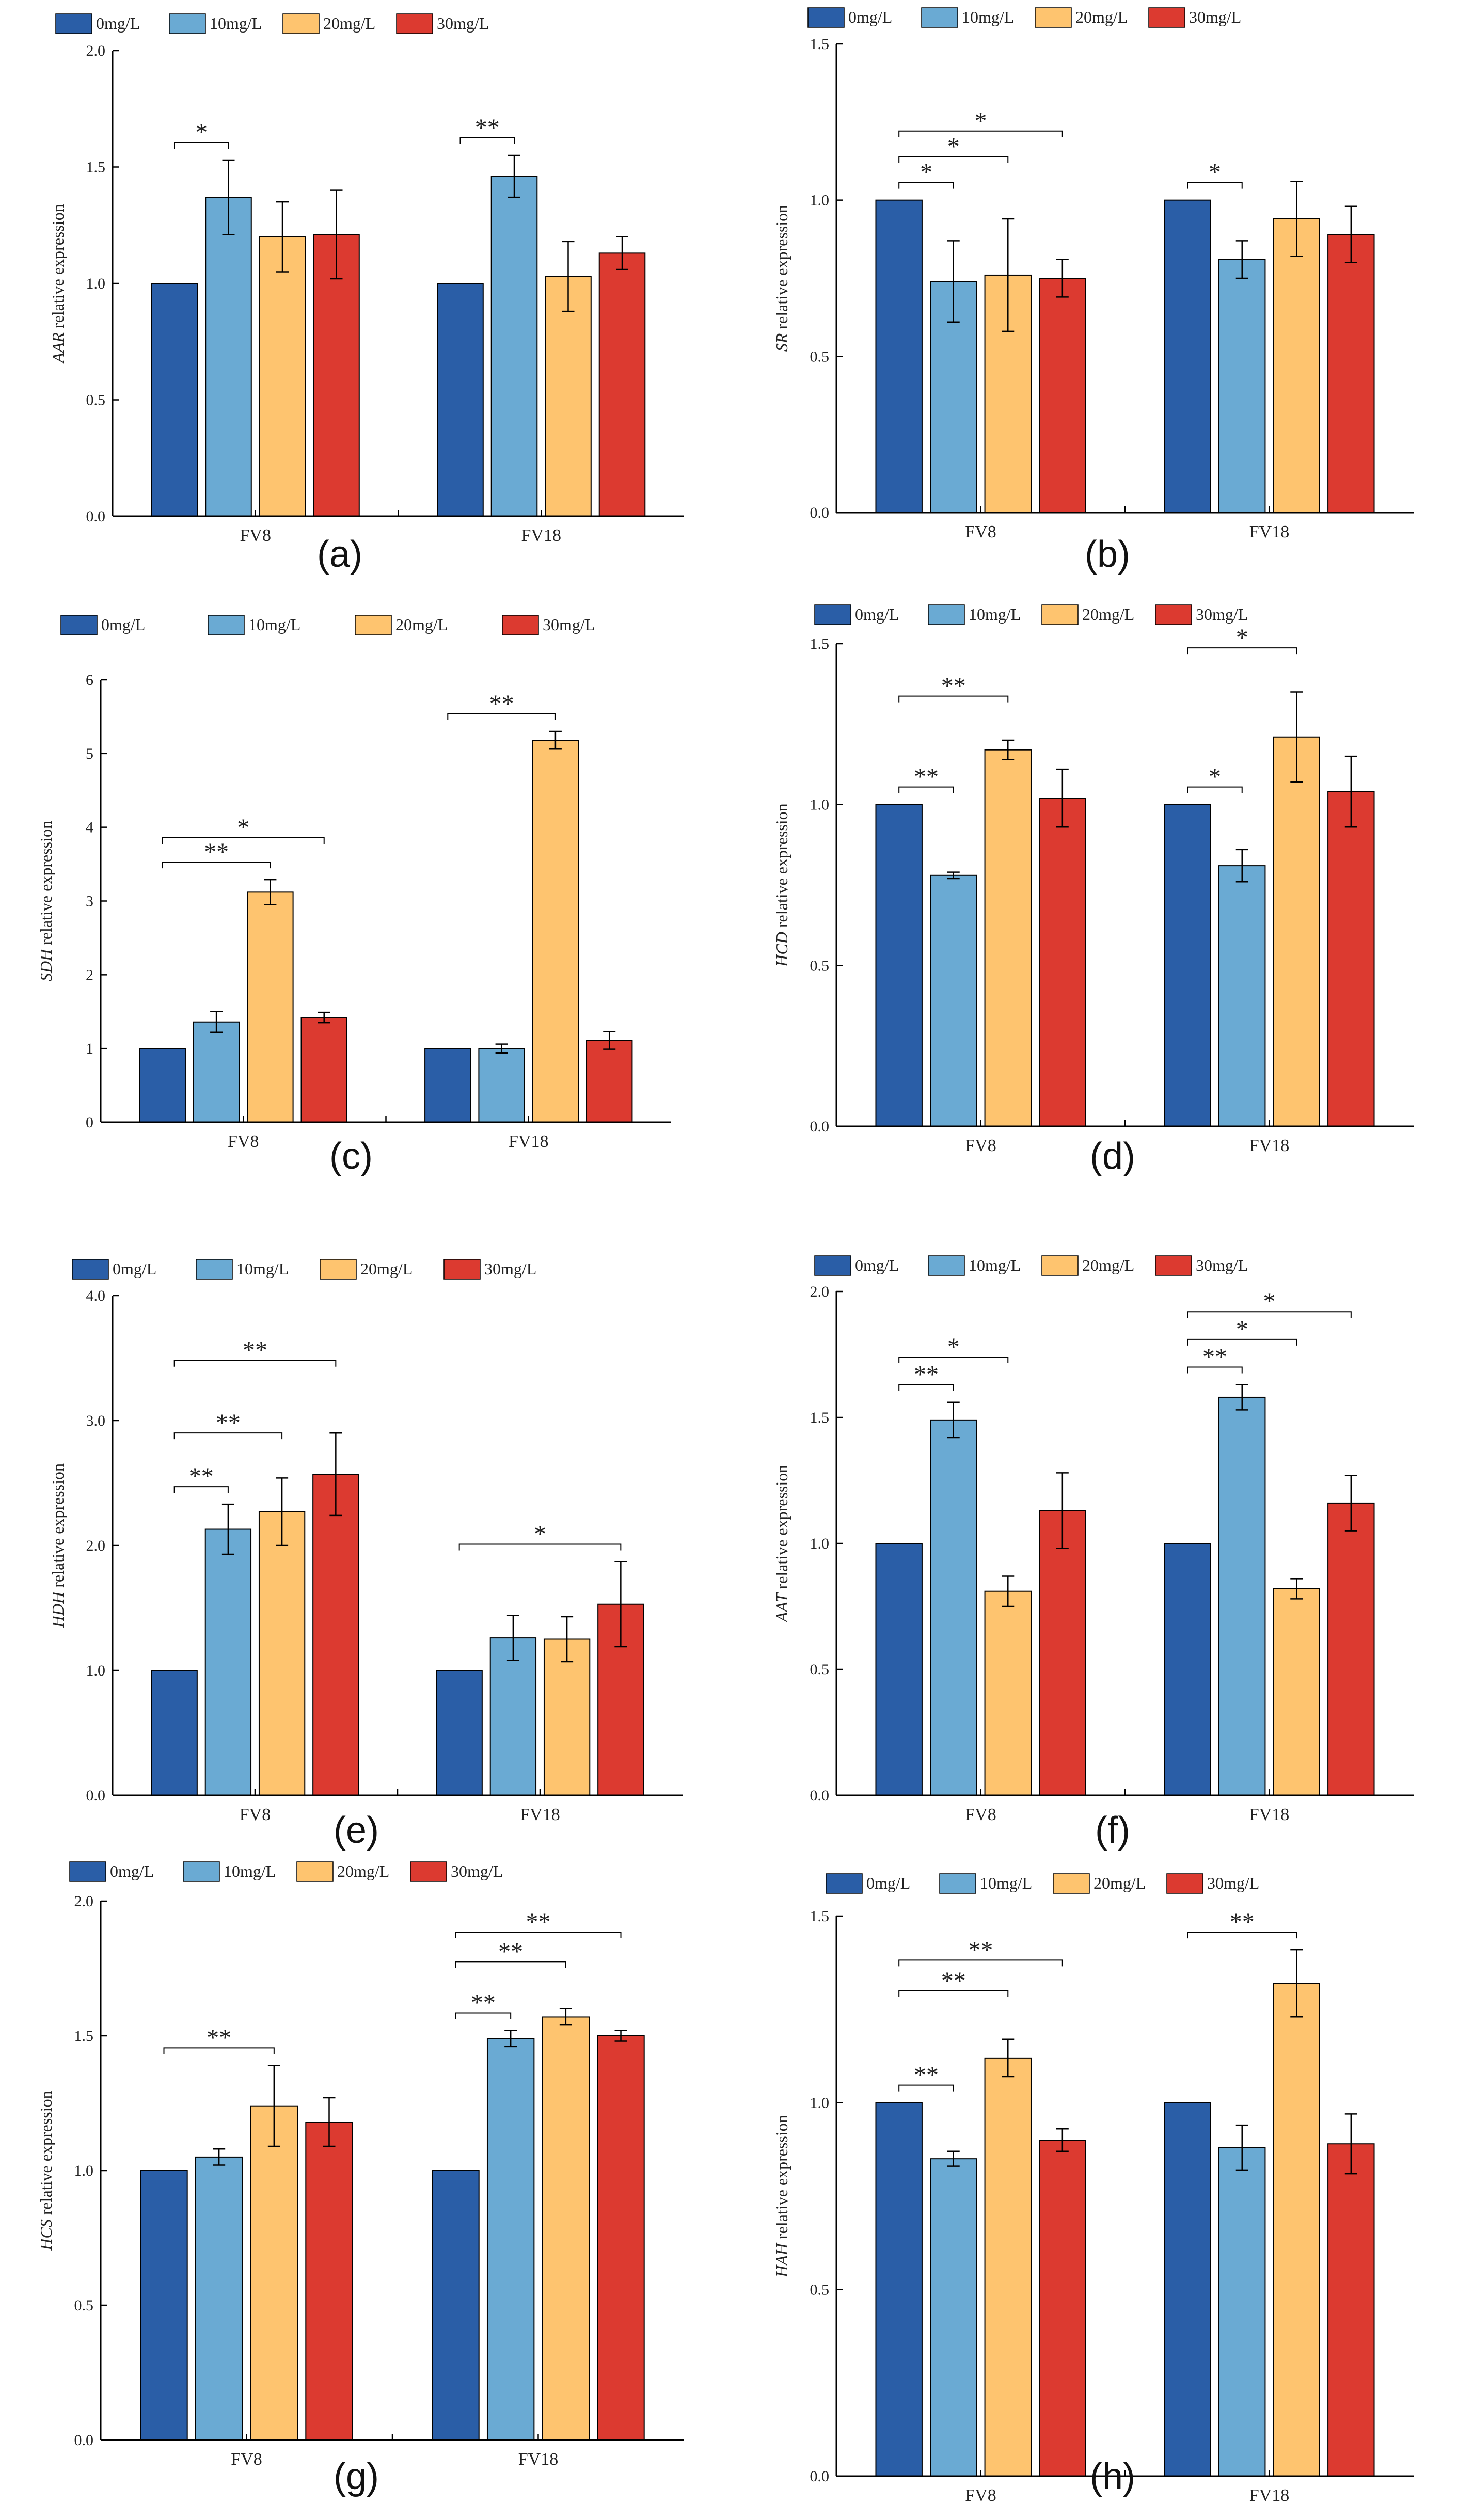 Image resolution: width=1458 pixels, height=2520 pixels. Describe the element at coordinates (46, 965) in the screenshot. I see `y-axis-gene: SDH` at that location.